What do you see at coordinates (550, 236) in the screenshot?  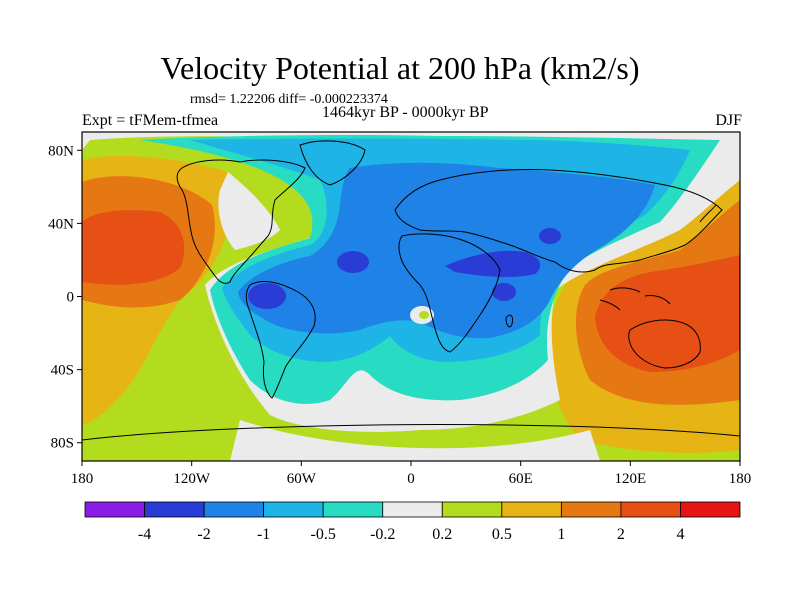 I see `field-dark-blue-india` at bounding box center [550, 236].